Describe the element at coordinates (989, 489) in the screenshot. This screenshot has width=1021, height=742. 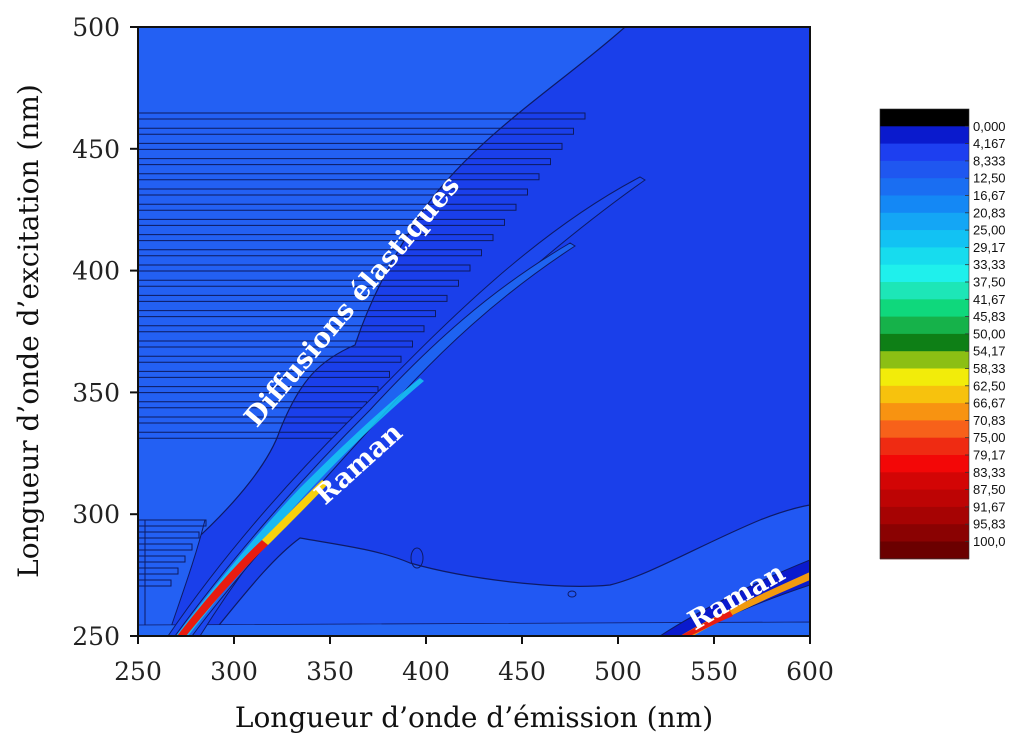
I see `colorbar-label: 87,50` at that location.